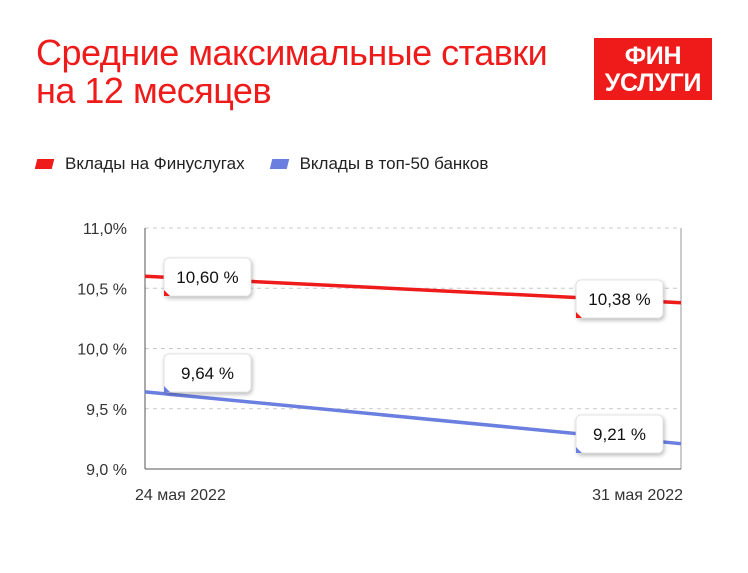 The width and height of the screenshot is (748, 573). I want to click on title-line-2: на 12 месяцев, so click(154, 90).